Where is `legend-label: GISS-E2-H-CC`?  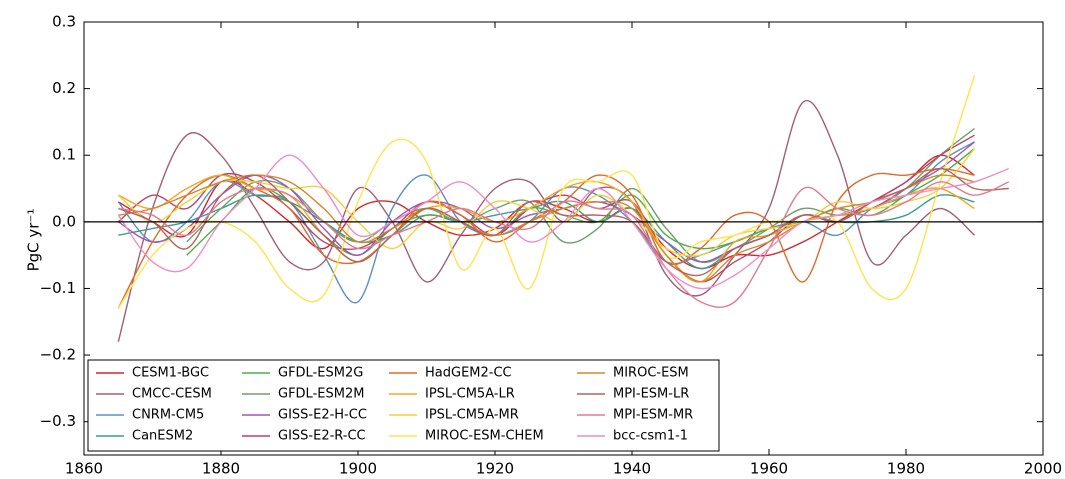
legend-label: GISS-E2-H-CC is located at coordinates (322, 415).